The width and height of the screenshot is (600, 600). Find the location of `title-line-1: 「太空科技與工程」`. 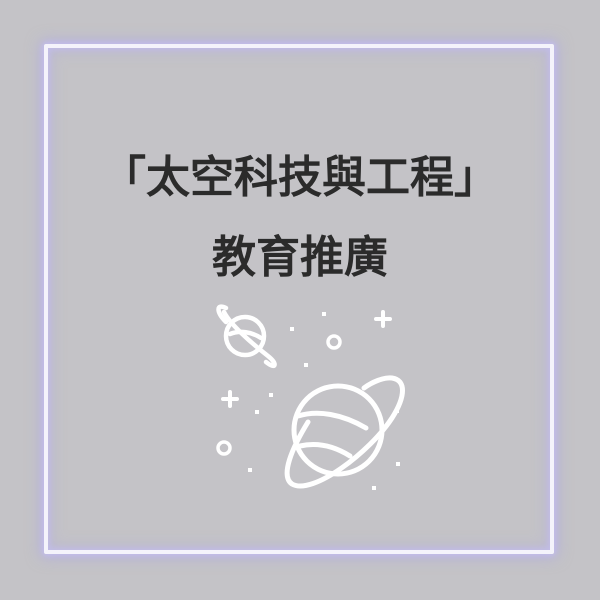

title-line-1: 「太空科技與工程」 is located at coordinates (300, 177).